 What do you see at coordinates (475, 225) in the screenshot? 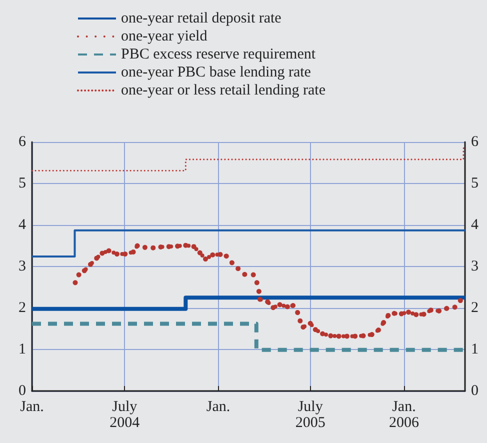
I see `y2-tick-label: 4` at bounding box center [475, 225].